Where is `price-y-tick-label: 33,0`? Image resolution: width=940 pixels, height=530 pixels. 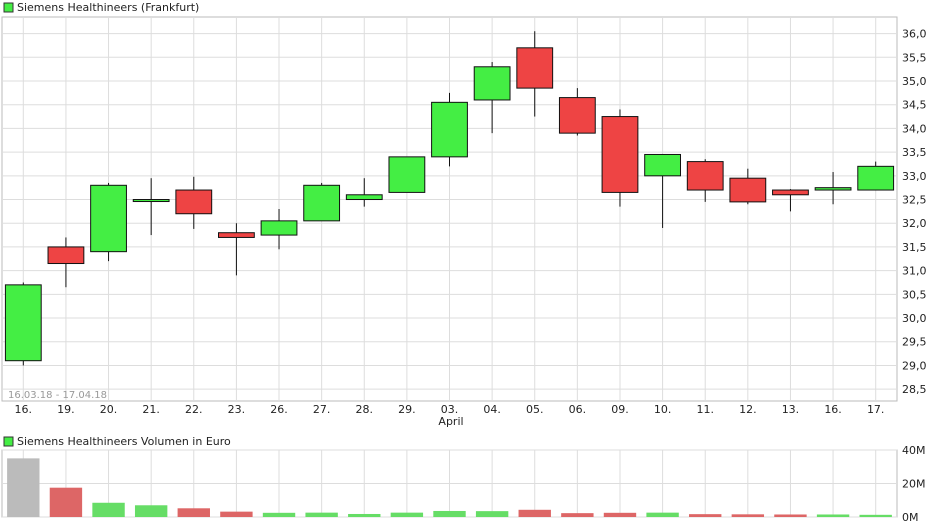 price-y-tick-label: 33,0 is located at coordinates (914, 176).